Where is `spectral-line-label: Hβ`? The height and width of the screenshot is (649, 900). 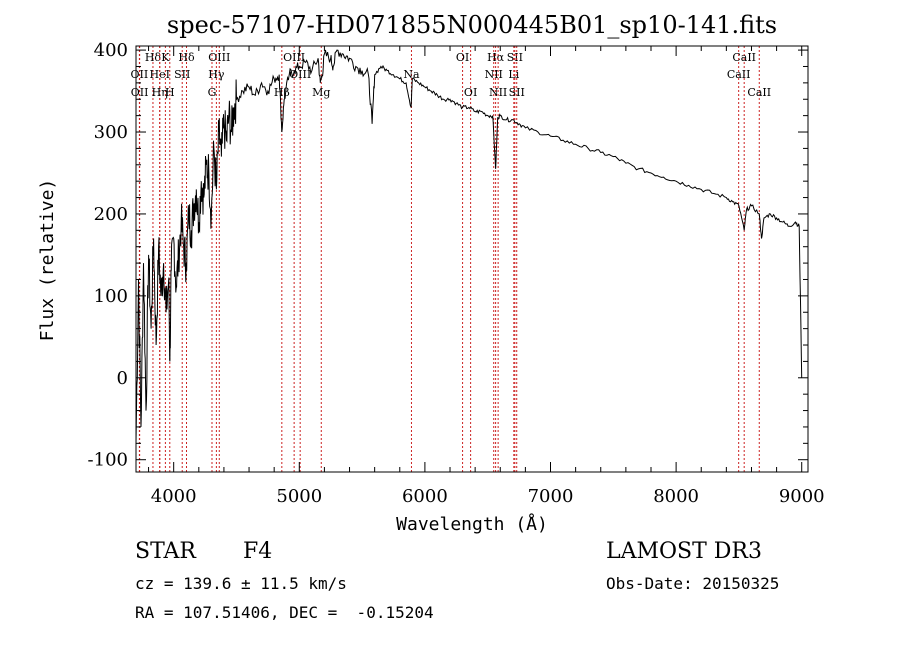 spectral-line-label: Hβ is located at coordinates (282, 92).